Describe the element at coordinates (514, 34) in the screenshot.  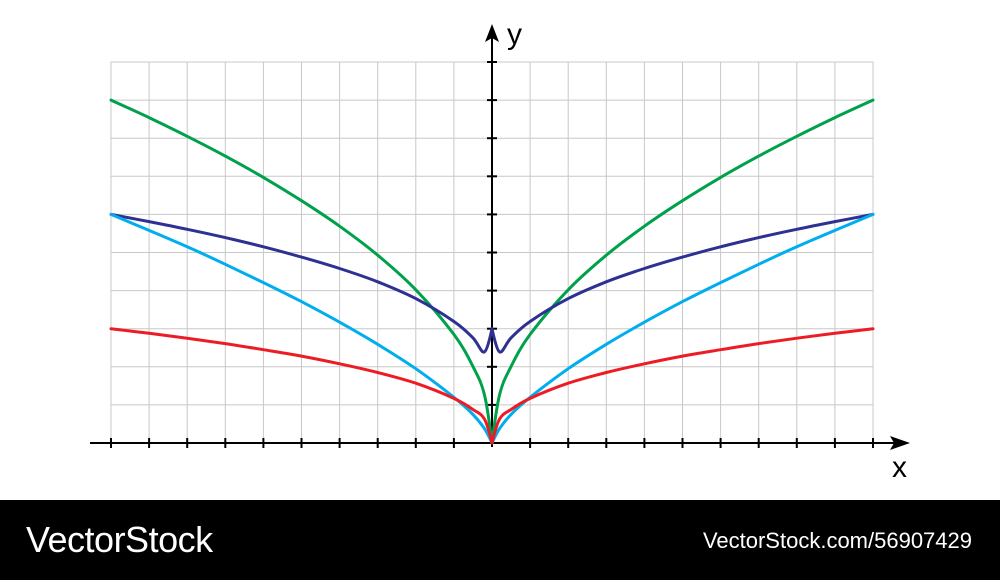
I see `y-axis-label: y` at that location.